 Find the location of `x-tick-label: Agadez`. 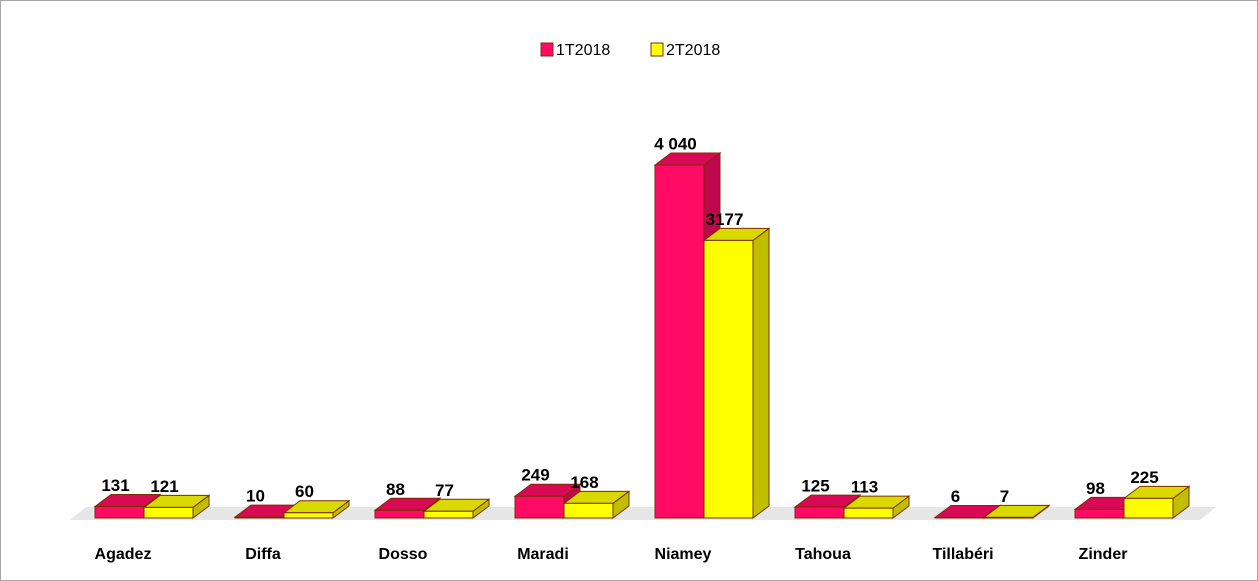

x-tick-label: Agadez is located at coordinates (123, 554).